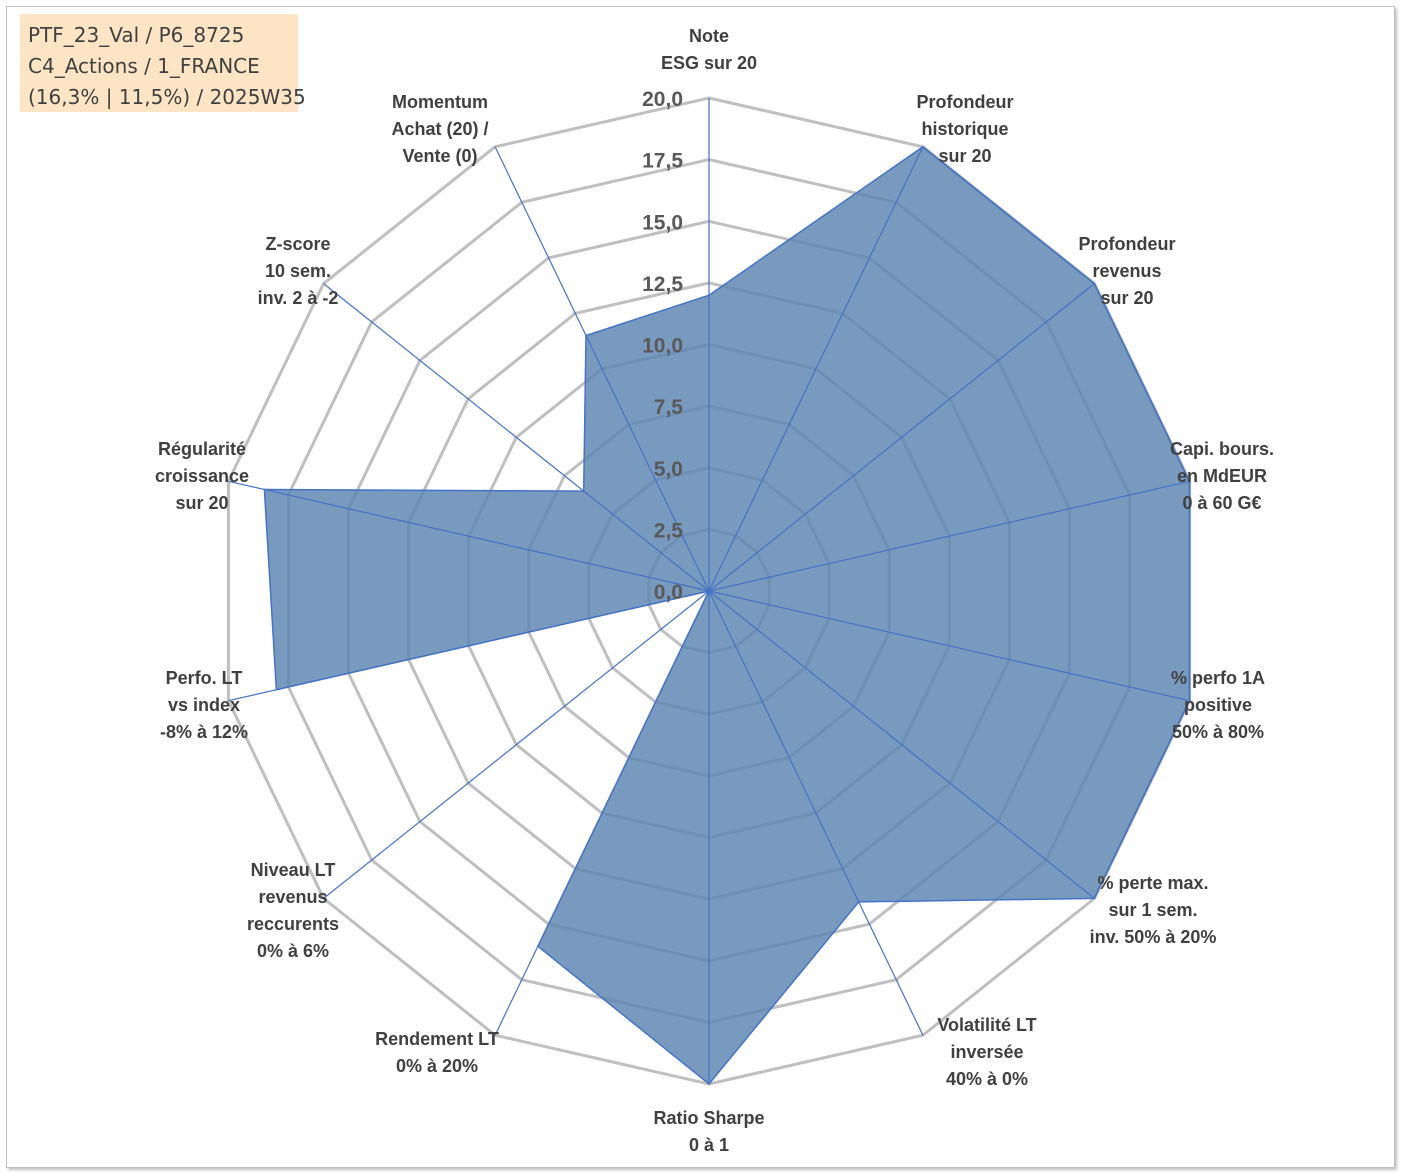 This screenshot has height=1174, width=1401. Describe the element at coordinates (986, 1052) in the screenshot. I see `axis-label-6: Volatilité LT inversée 40% à 0%` at that location.